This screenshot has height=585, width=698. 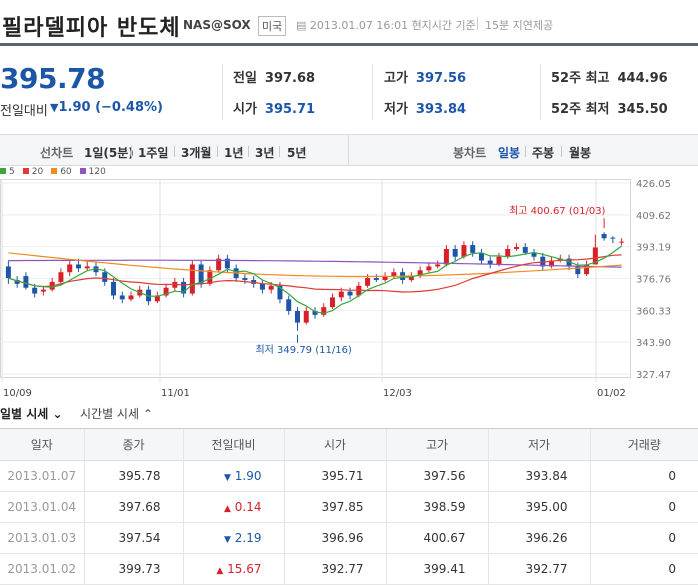 I want to click on ma-5-line, so click(x=315, y=279).